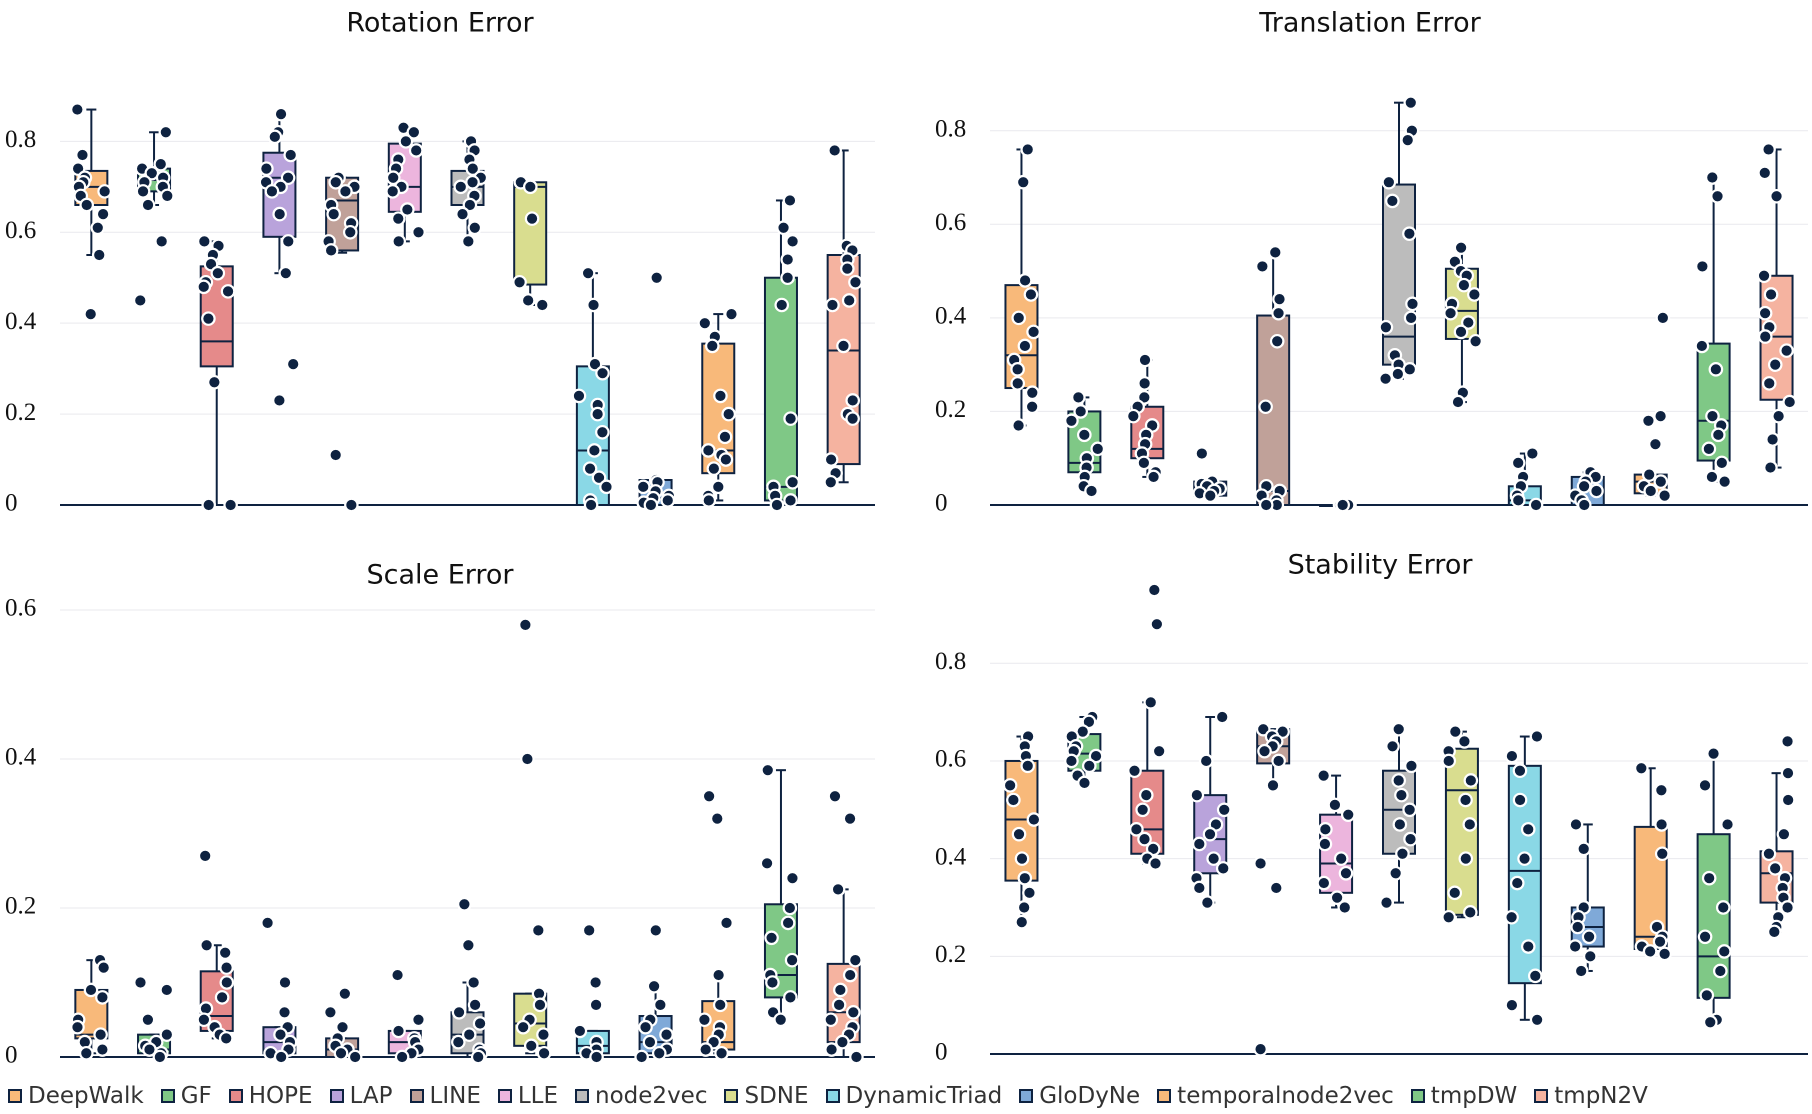 This screenshot has width=1812, height=1114. What do you see at coordinates (766, 1096) in the screenshot?
I see `legend-item: SDNE` at bounding box center [766, 1096].